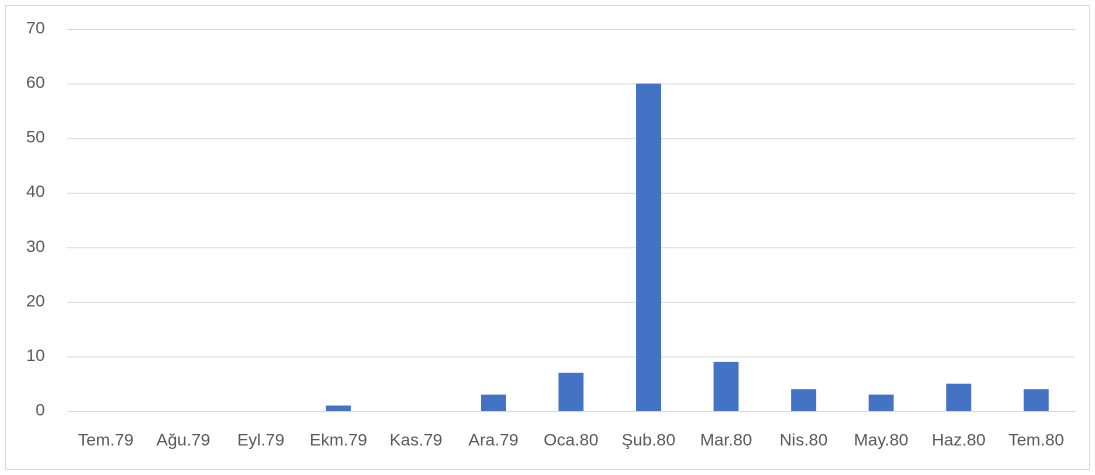  I want to click on y-tick-label: 50, so click(35, 137).